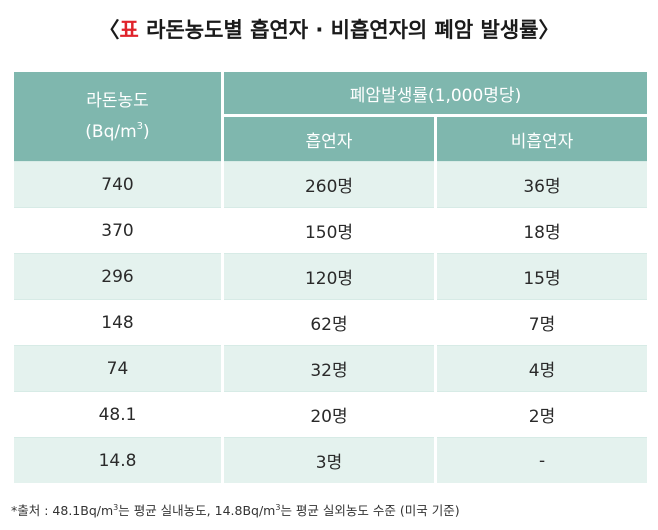  What do you see at coordinates (117, 101) in the screenshot?
I see `header-radon-line1: 라돈농도` at bounding box center [117, 101].